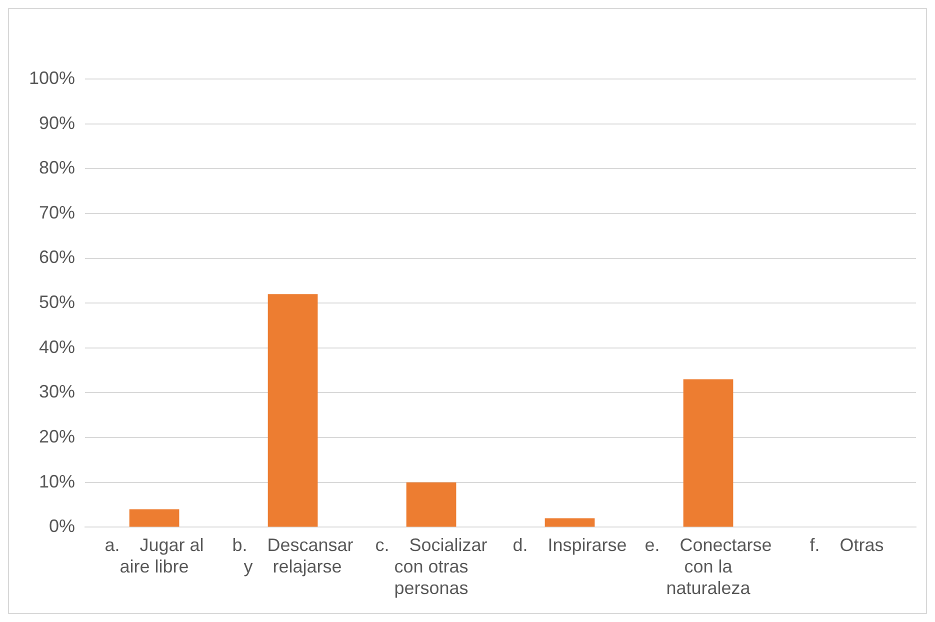 This screenshot has height=622, width=935. What do you see at coordinates (57, 168) in the screenshot?
I see `y-tick-label: 80%` at bounding box center [57, 168].